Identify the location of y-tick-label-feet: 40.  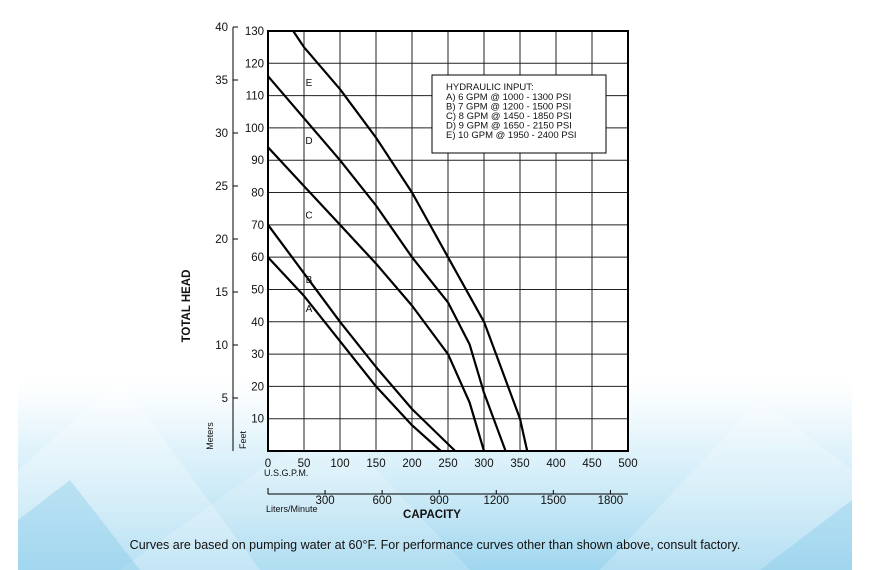
(257, 323).